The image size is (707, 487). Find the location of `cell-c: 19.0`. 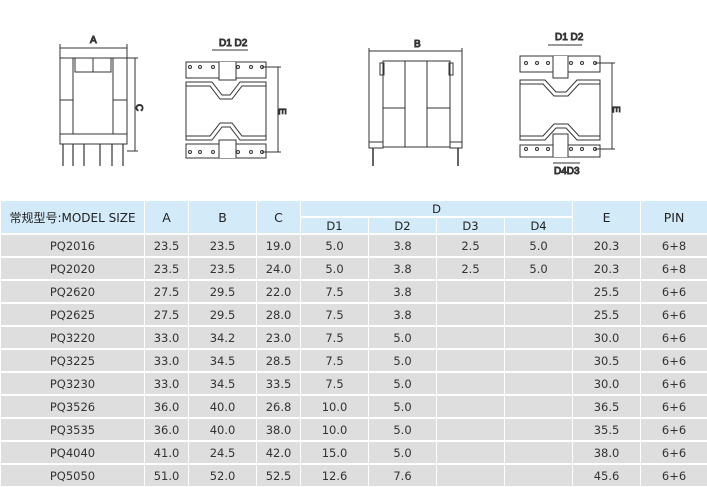

cell-c: 19.0 is located at coordinates (278, 245).